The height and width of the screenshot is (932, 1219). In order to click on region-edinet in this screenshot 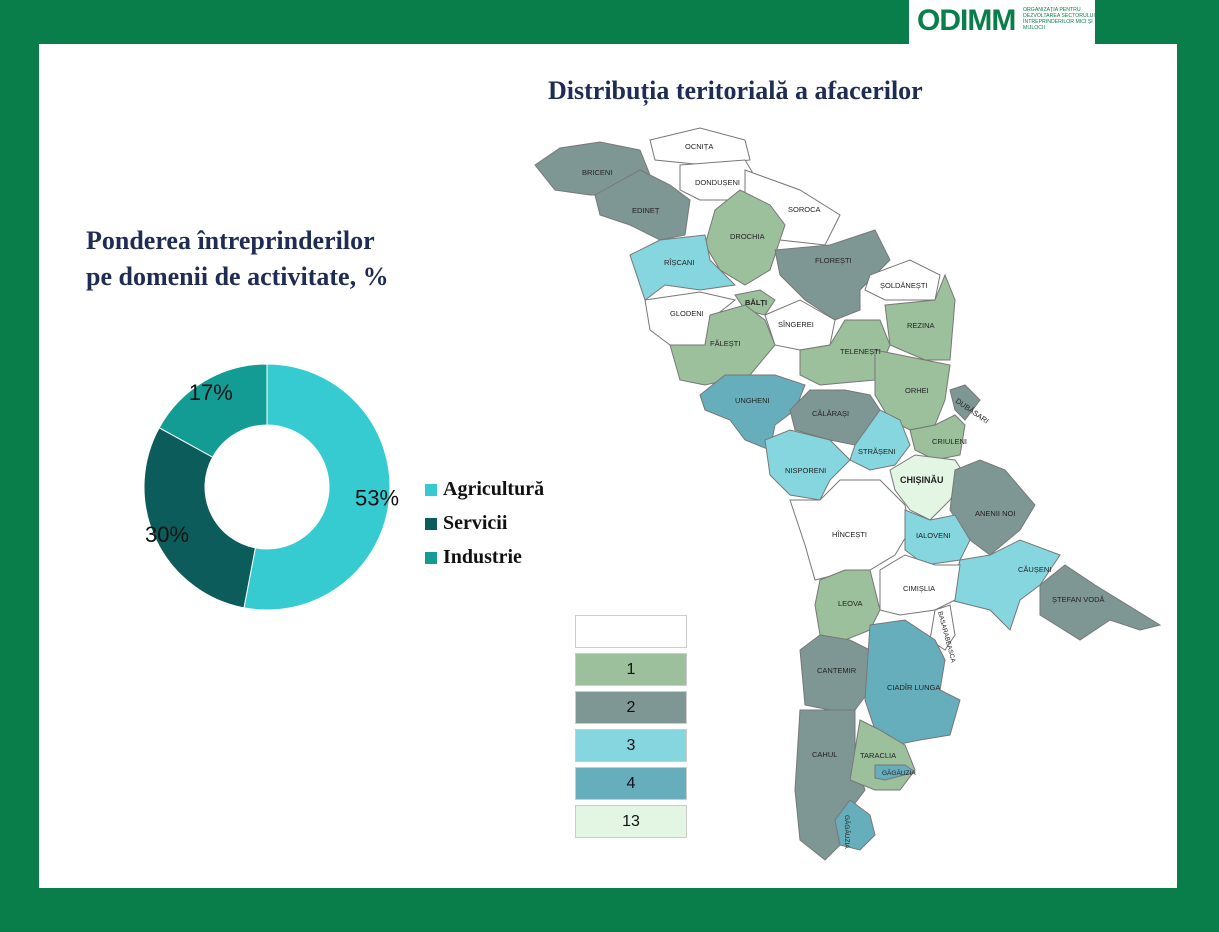, I will do `click(642, 205)`.